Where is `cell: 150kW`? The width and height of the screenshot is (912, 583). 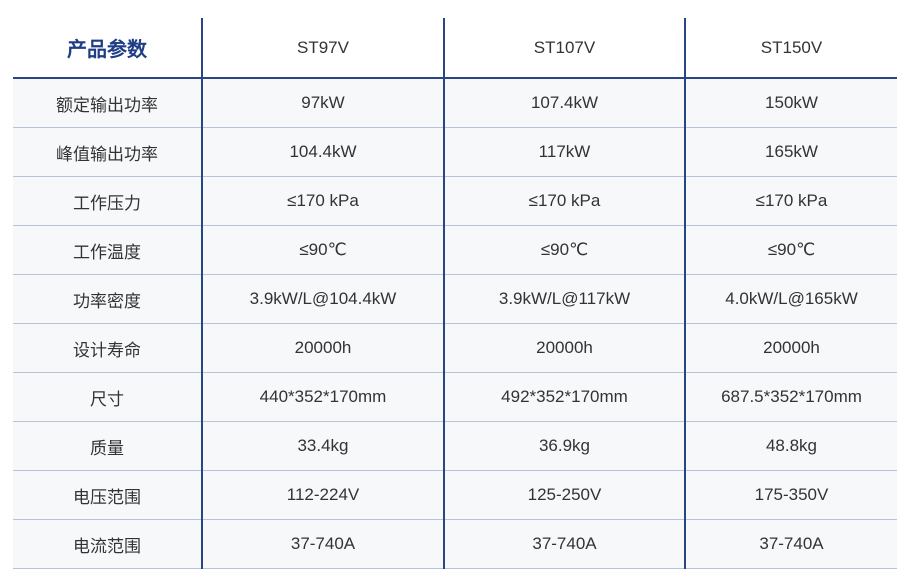 cell: 150kW is located at coordinates (790, 103).